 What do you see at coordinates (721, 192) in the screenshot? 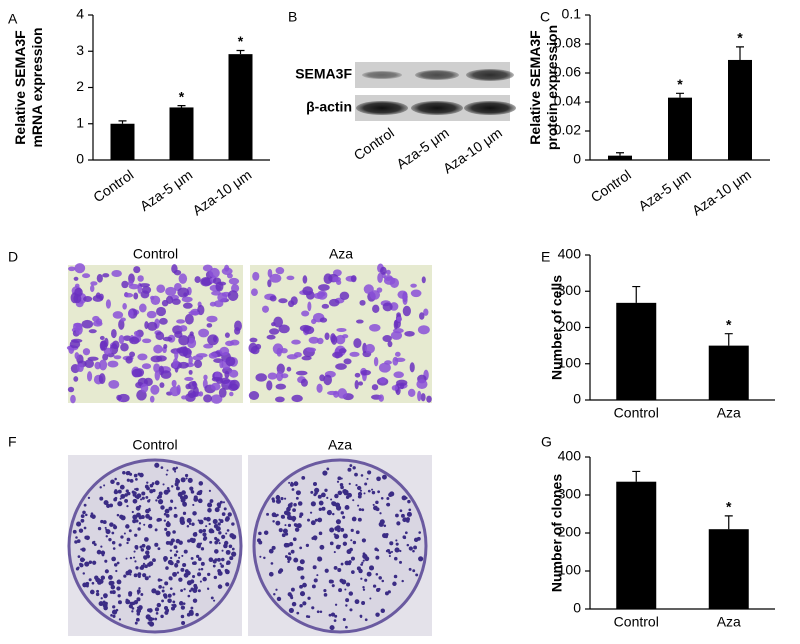
I see `x-tick-label: Aza-10 μm` at bounding box center [721, 192].